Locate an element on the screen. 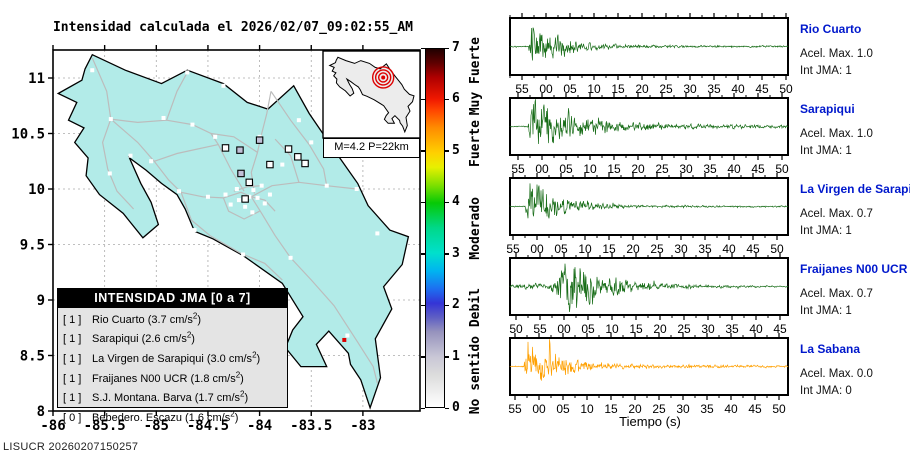 The height and width of the screenshot is (460, 910). colorbar-value-label: 1 is located at coordinates (456, 356).